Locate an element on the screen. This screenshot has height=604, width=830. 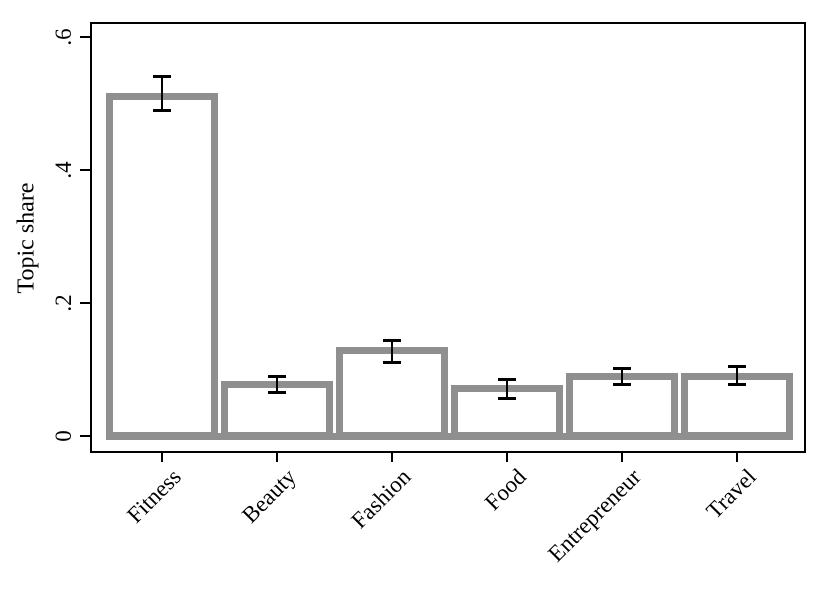
y-tick-label: .6 is located at coordinates (63, 37).